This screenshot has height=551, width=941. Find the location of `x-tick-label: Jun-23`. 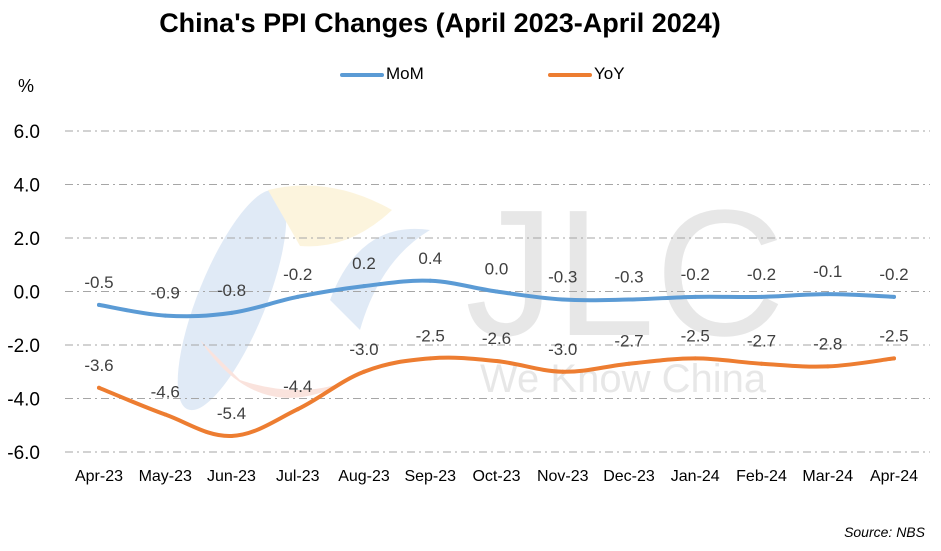

x-tick-label: Jun-23 is located at coordinates (231, 476).